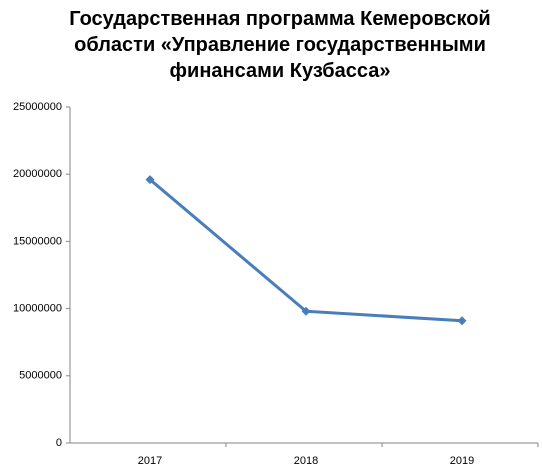  Describe the element at coordinates (37, 174) in the screenshot. I see `y-tick-label: 20000000` at that location.